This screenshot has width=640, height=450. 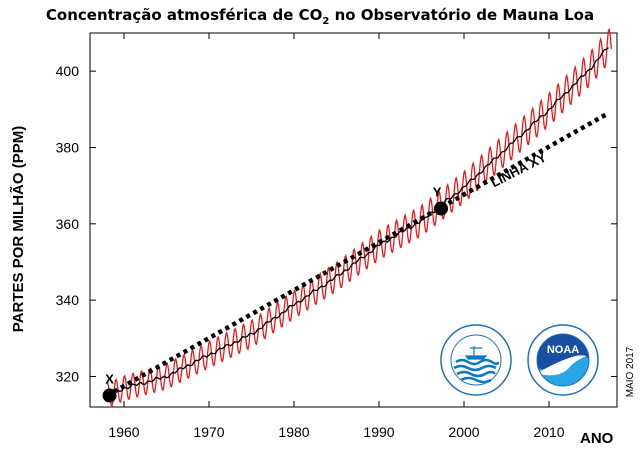 I want to click on chart-title-prefix: Concentração atmosférica de CO, so click(x=184, y=15).